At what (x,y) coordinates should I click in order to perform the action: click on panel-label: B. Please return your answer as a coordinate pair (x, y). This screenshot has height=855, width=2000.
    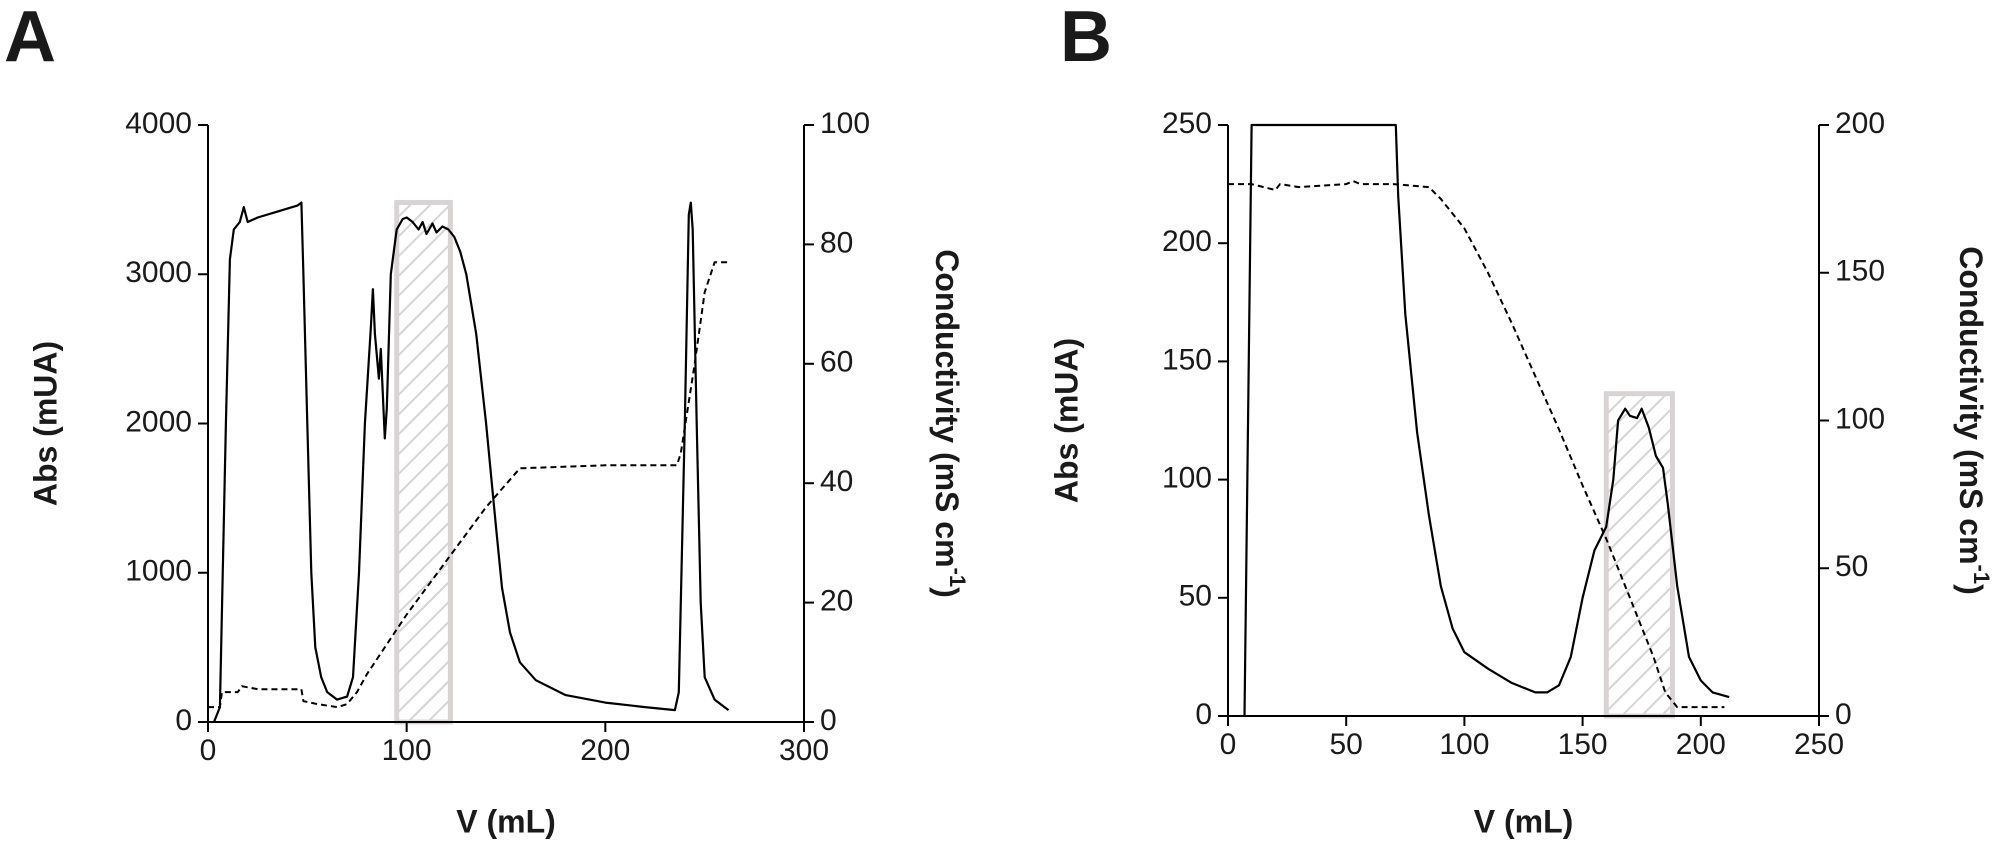
    Looking at the image, I should click on (1086, 38).